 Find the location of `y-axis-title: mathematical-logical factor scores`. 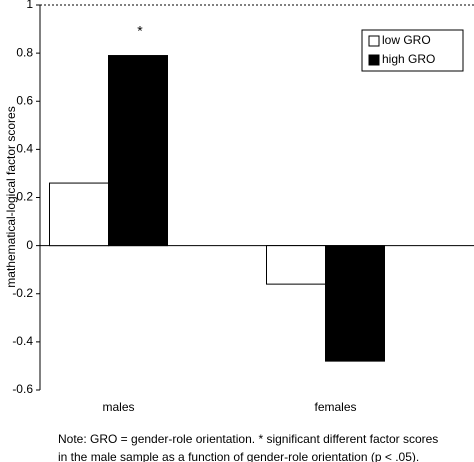

y-axis-title: mathematical-logical factor scores is located at coordinates (11, 196).